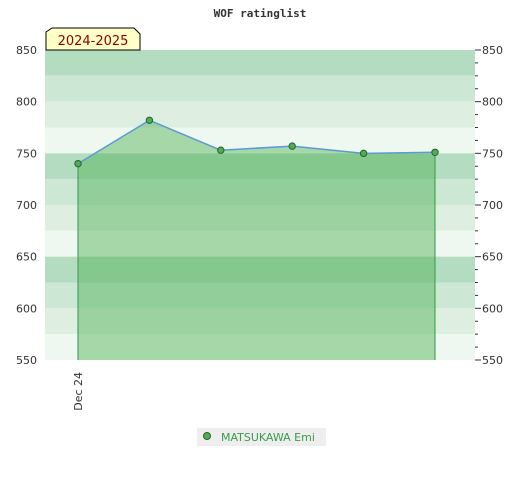  I want to click on season-badge: 2024-2025, so click(93, 39).